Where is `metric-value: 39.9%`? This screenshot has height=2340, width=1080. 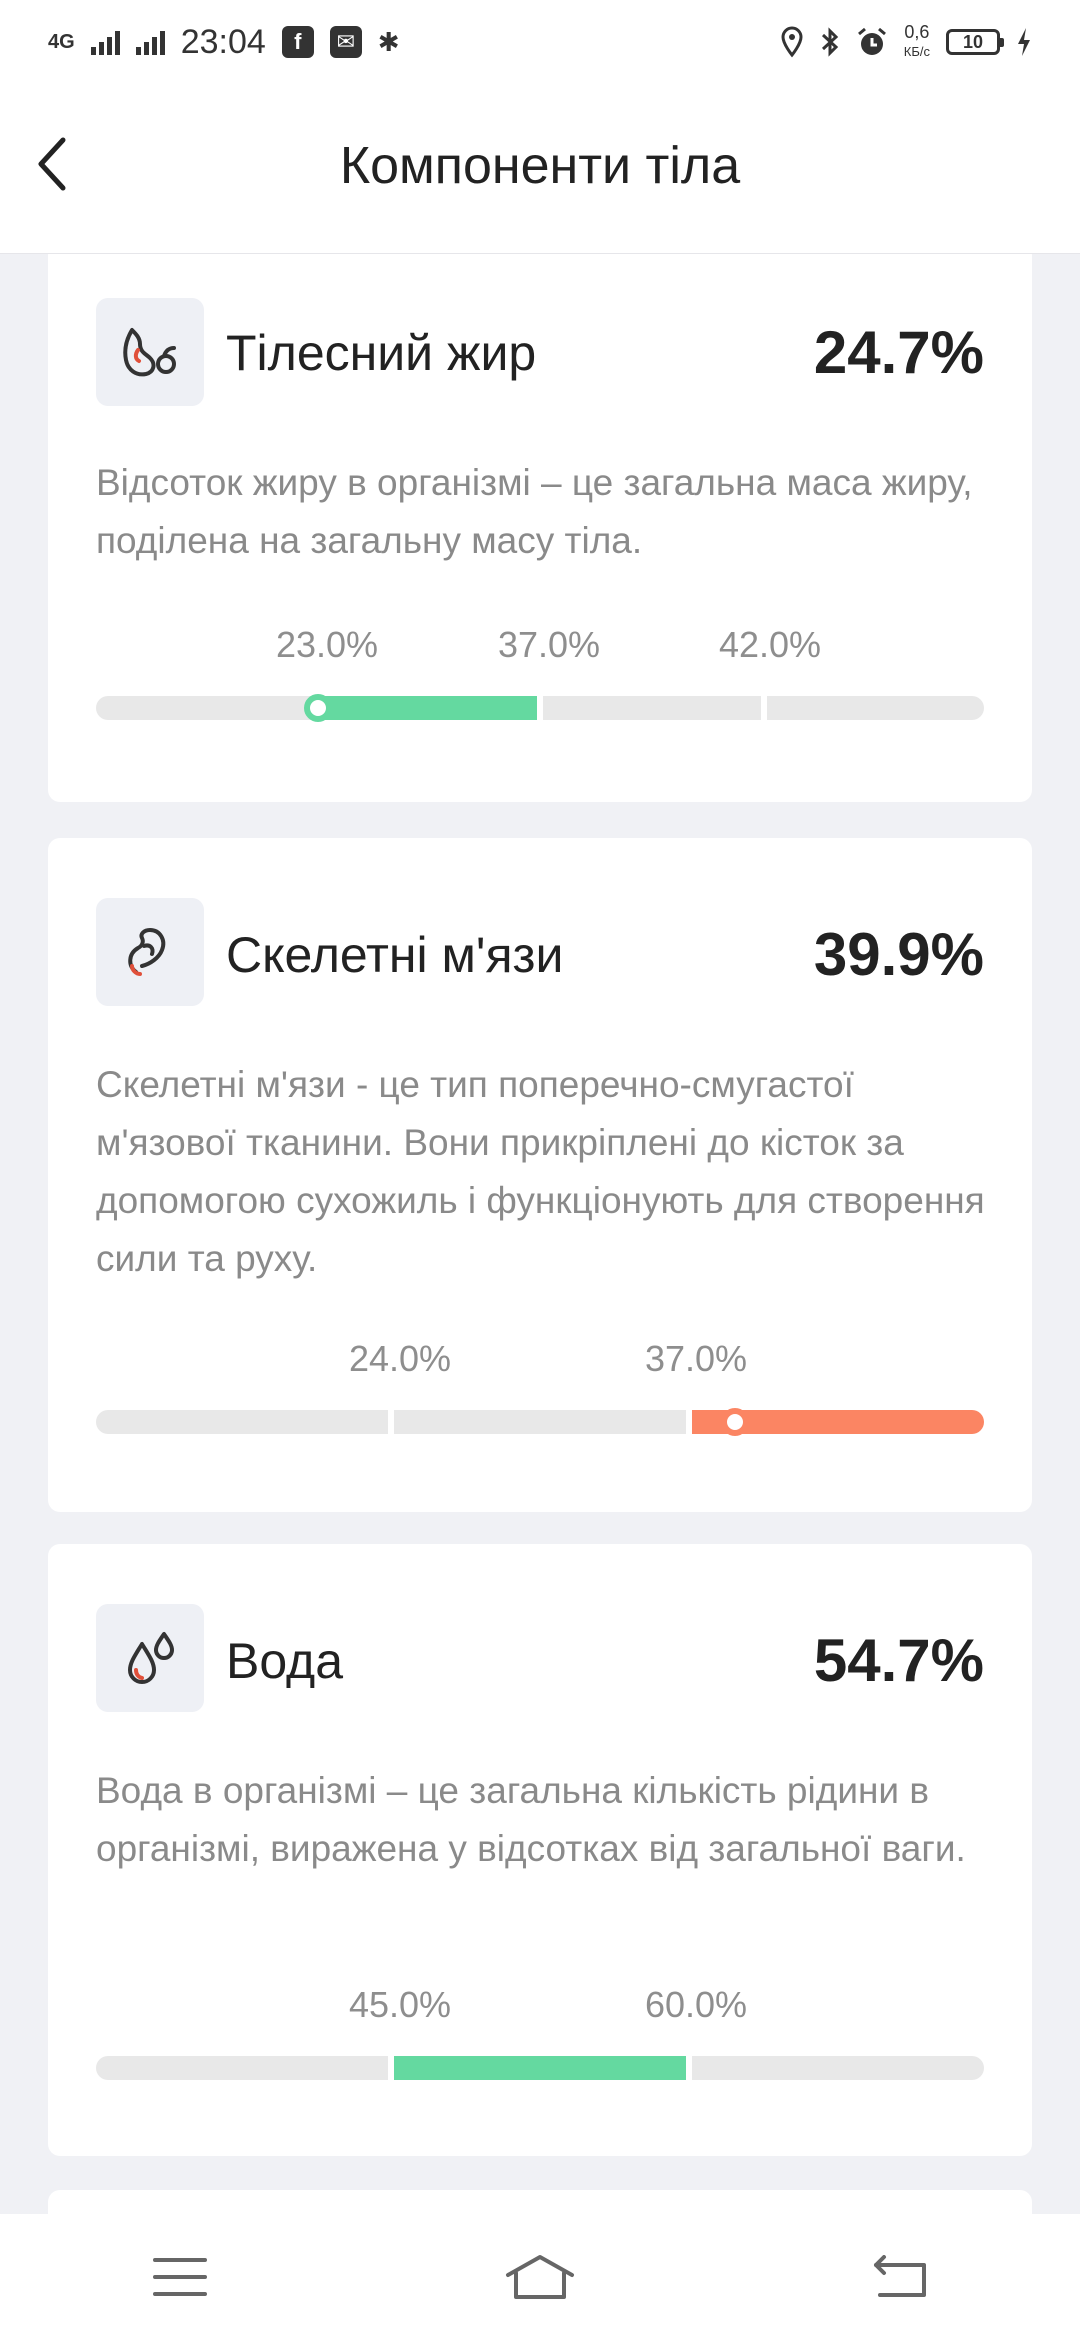
metric-value: 39.9% is located at coordinates (898, 954).